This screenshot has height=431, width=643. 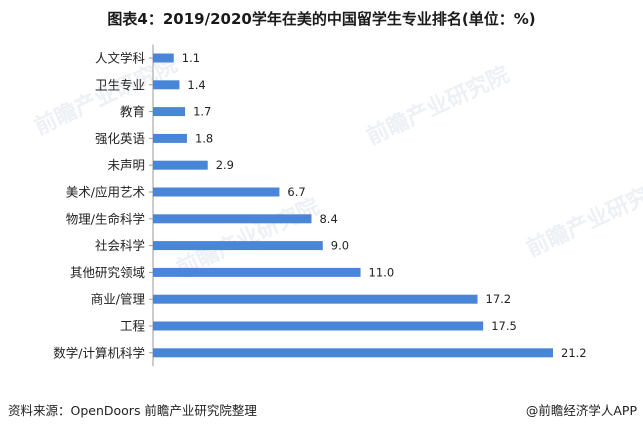 I want to click on category-label: 物理/生命科学, so click(x=105, y=218).